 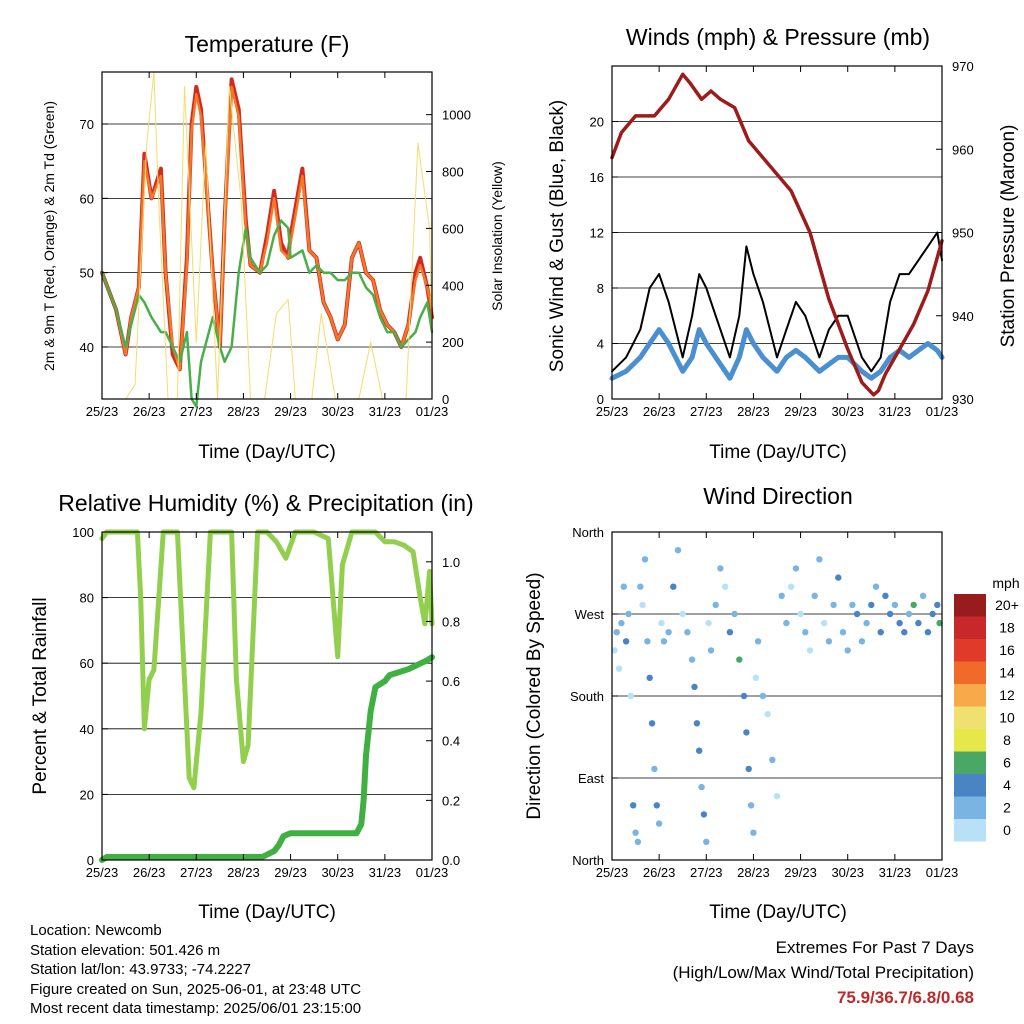 What do you see at coordinates (1007, 650) in the screenshot?
I see `colorbar-label: 16` at bounding box center [1007, 650].